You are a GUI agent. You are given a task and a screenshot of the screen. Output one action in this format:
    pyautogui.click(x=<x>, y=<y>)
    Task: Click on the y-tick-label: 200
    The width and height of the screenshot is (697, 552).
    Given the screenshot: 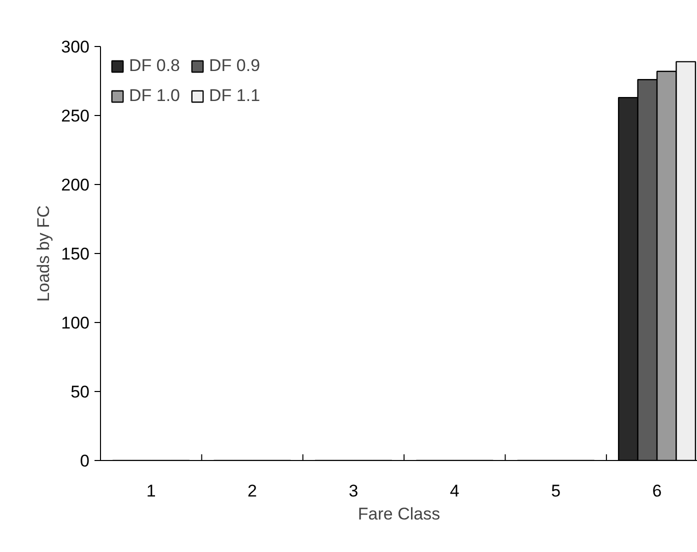 What is the action you would take?
    pyautogui.click(x=75, y=185)
    